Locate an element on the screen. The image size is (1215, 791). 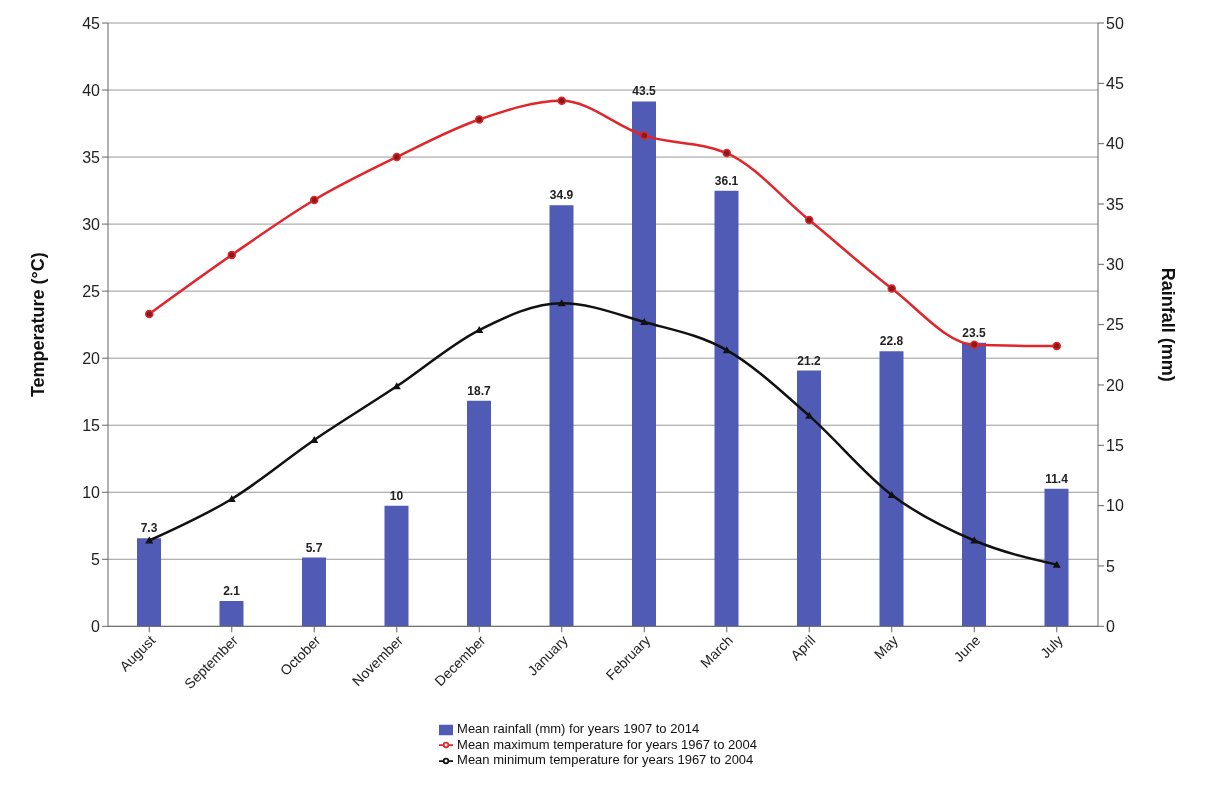
y2-tick-label: 30 is located at coordinates (1115, 265).